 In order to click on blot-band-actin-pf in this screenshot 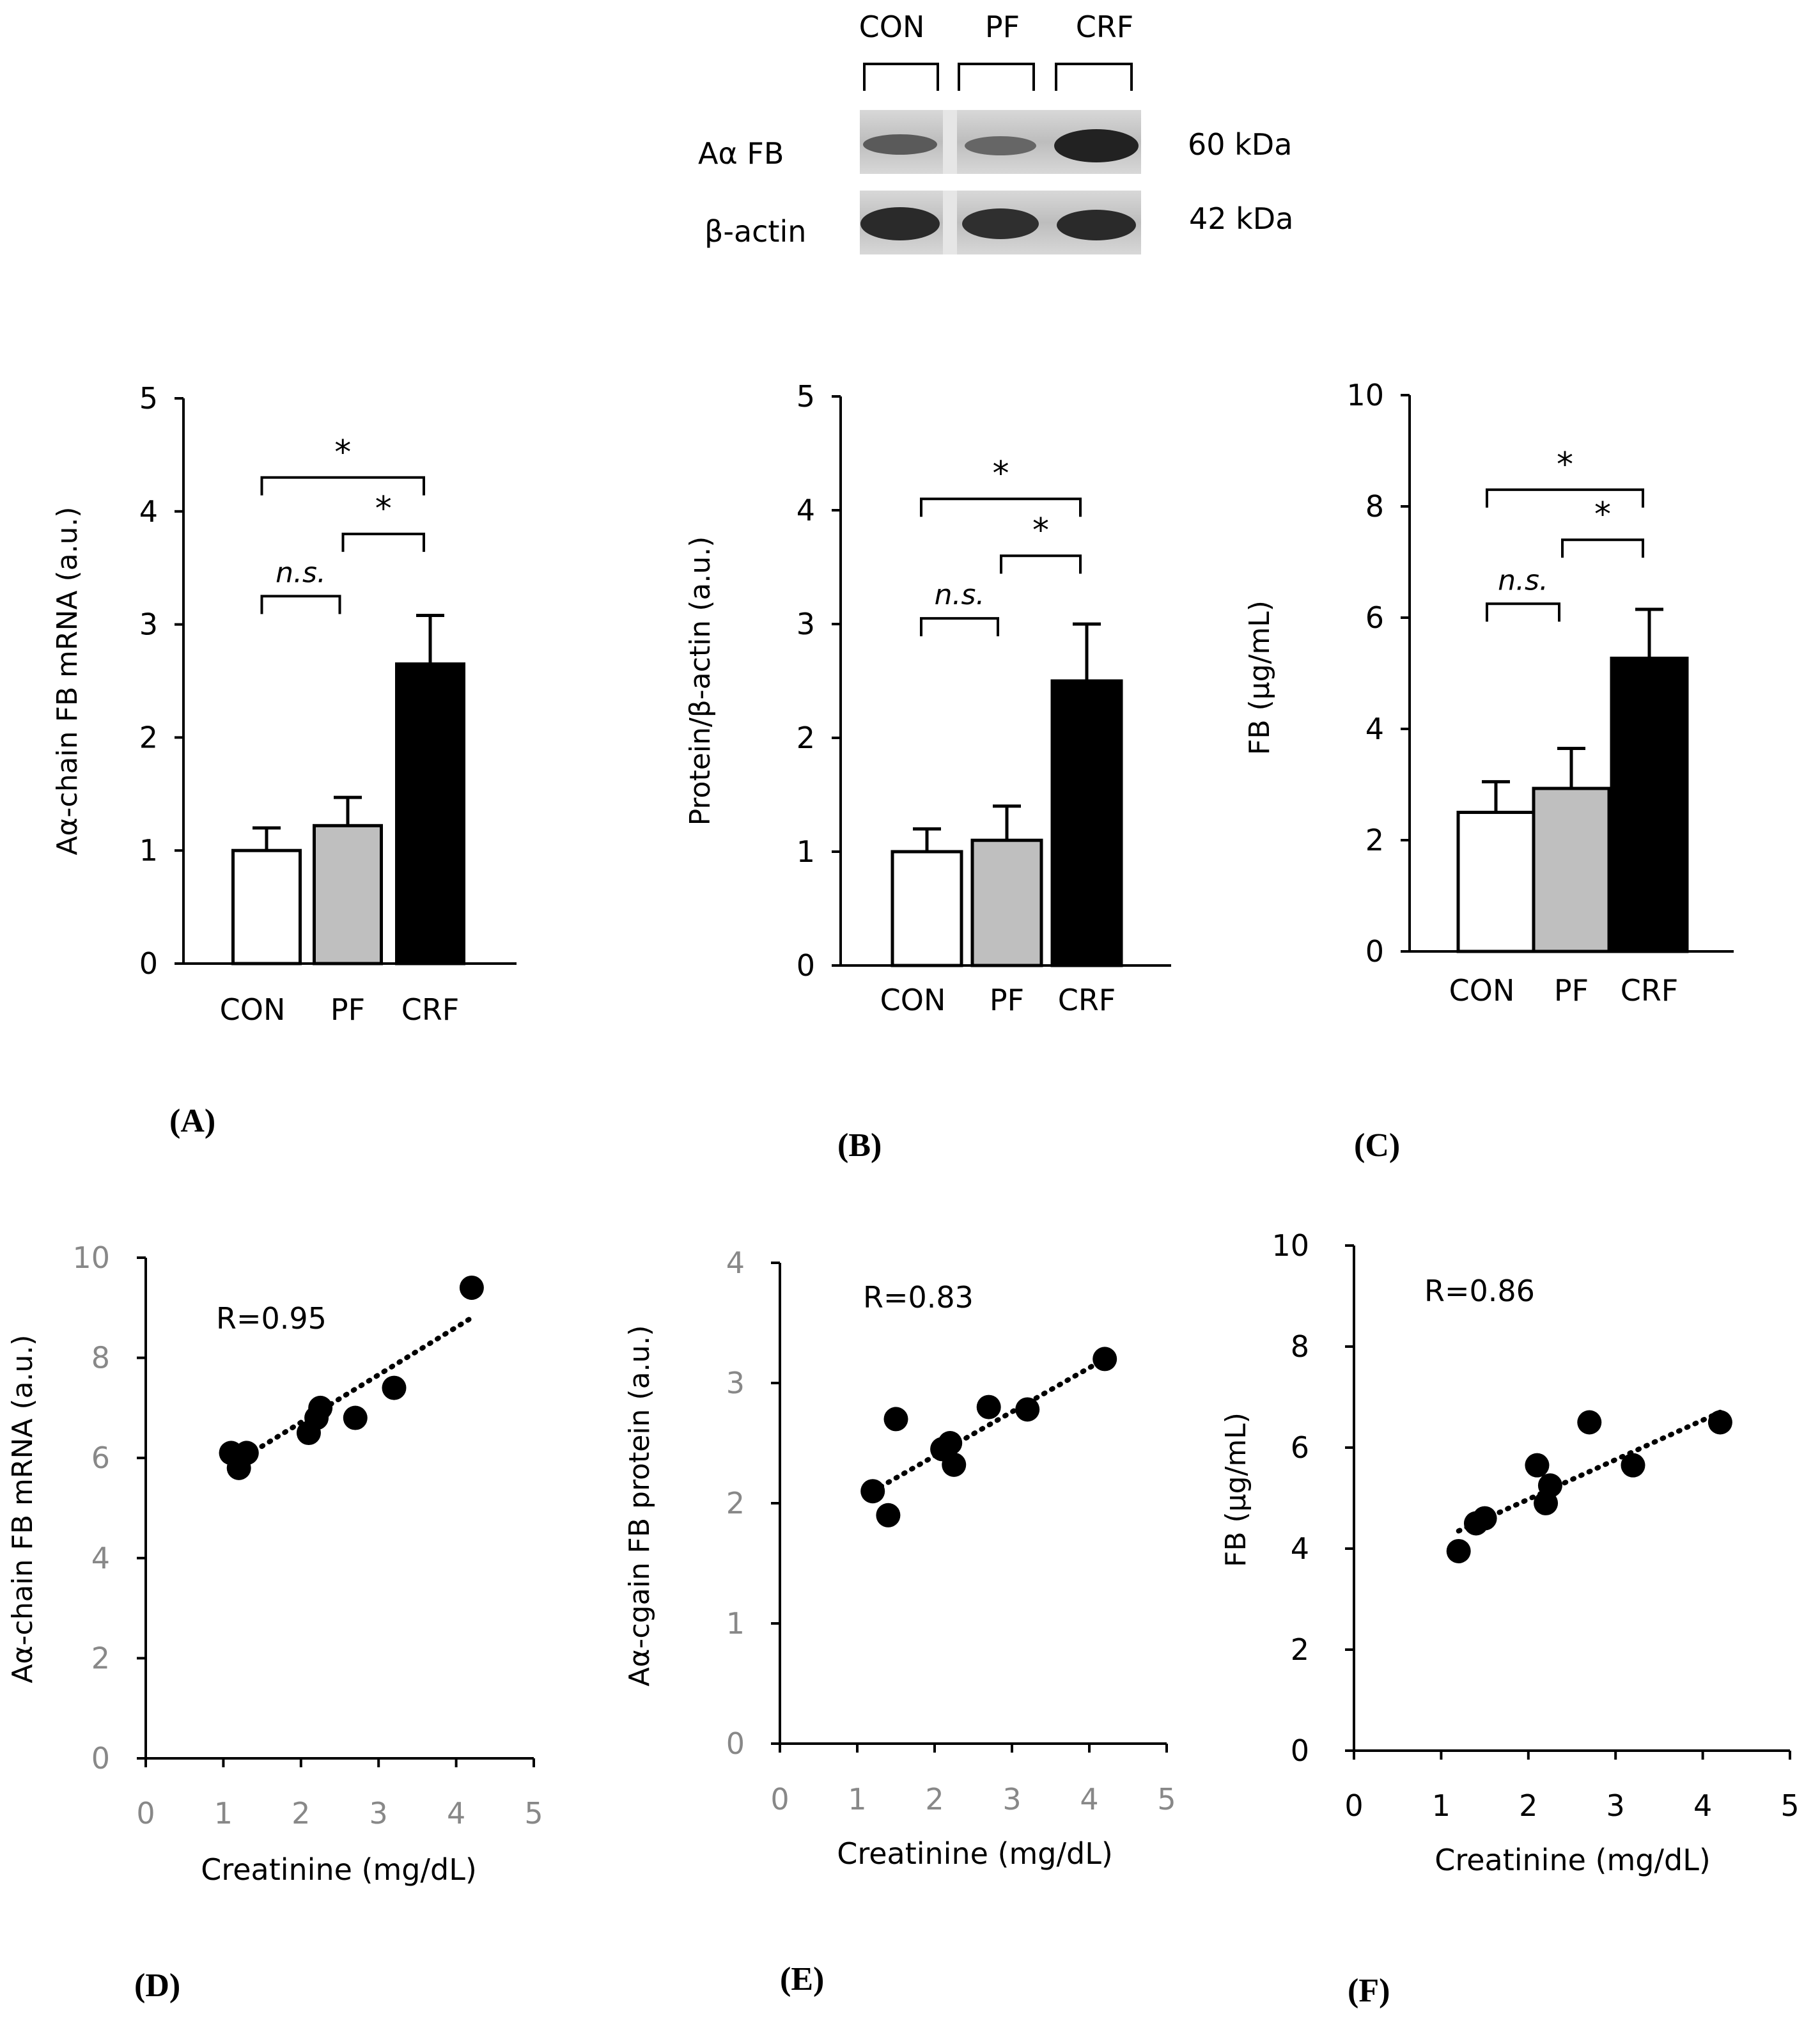, I will do `click(1000, 223)`.